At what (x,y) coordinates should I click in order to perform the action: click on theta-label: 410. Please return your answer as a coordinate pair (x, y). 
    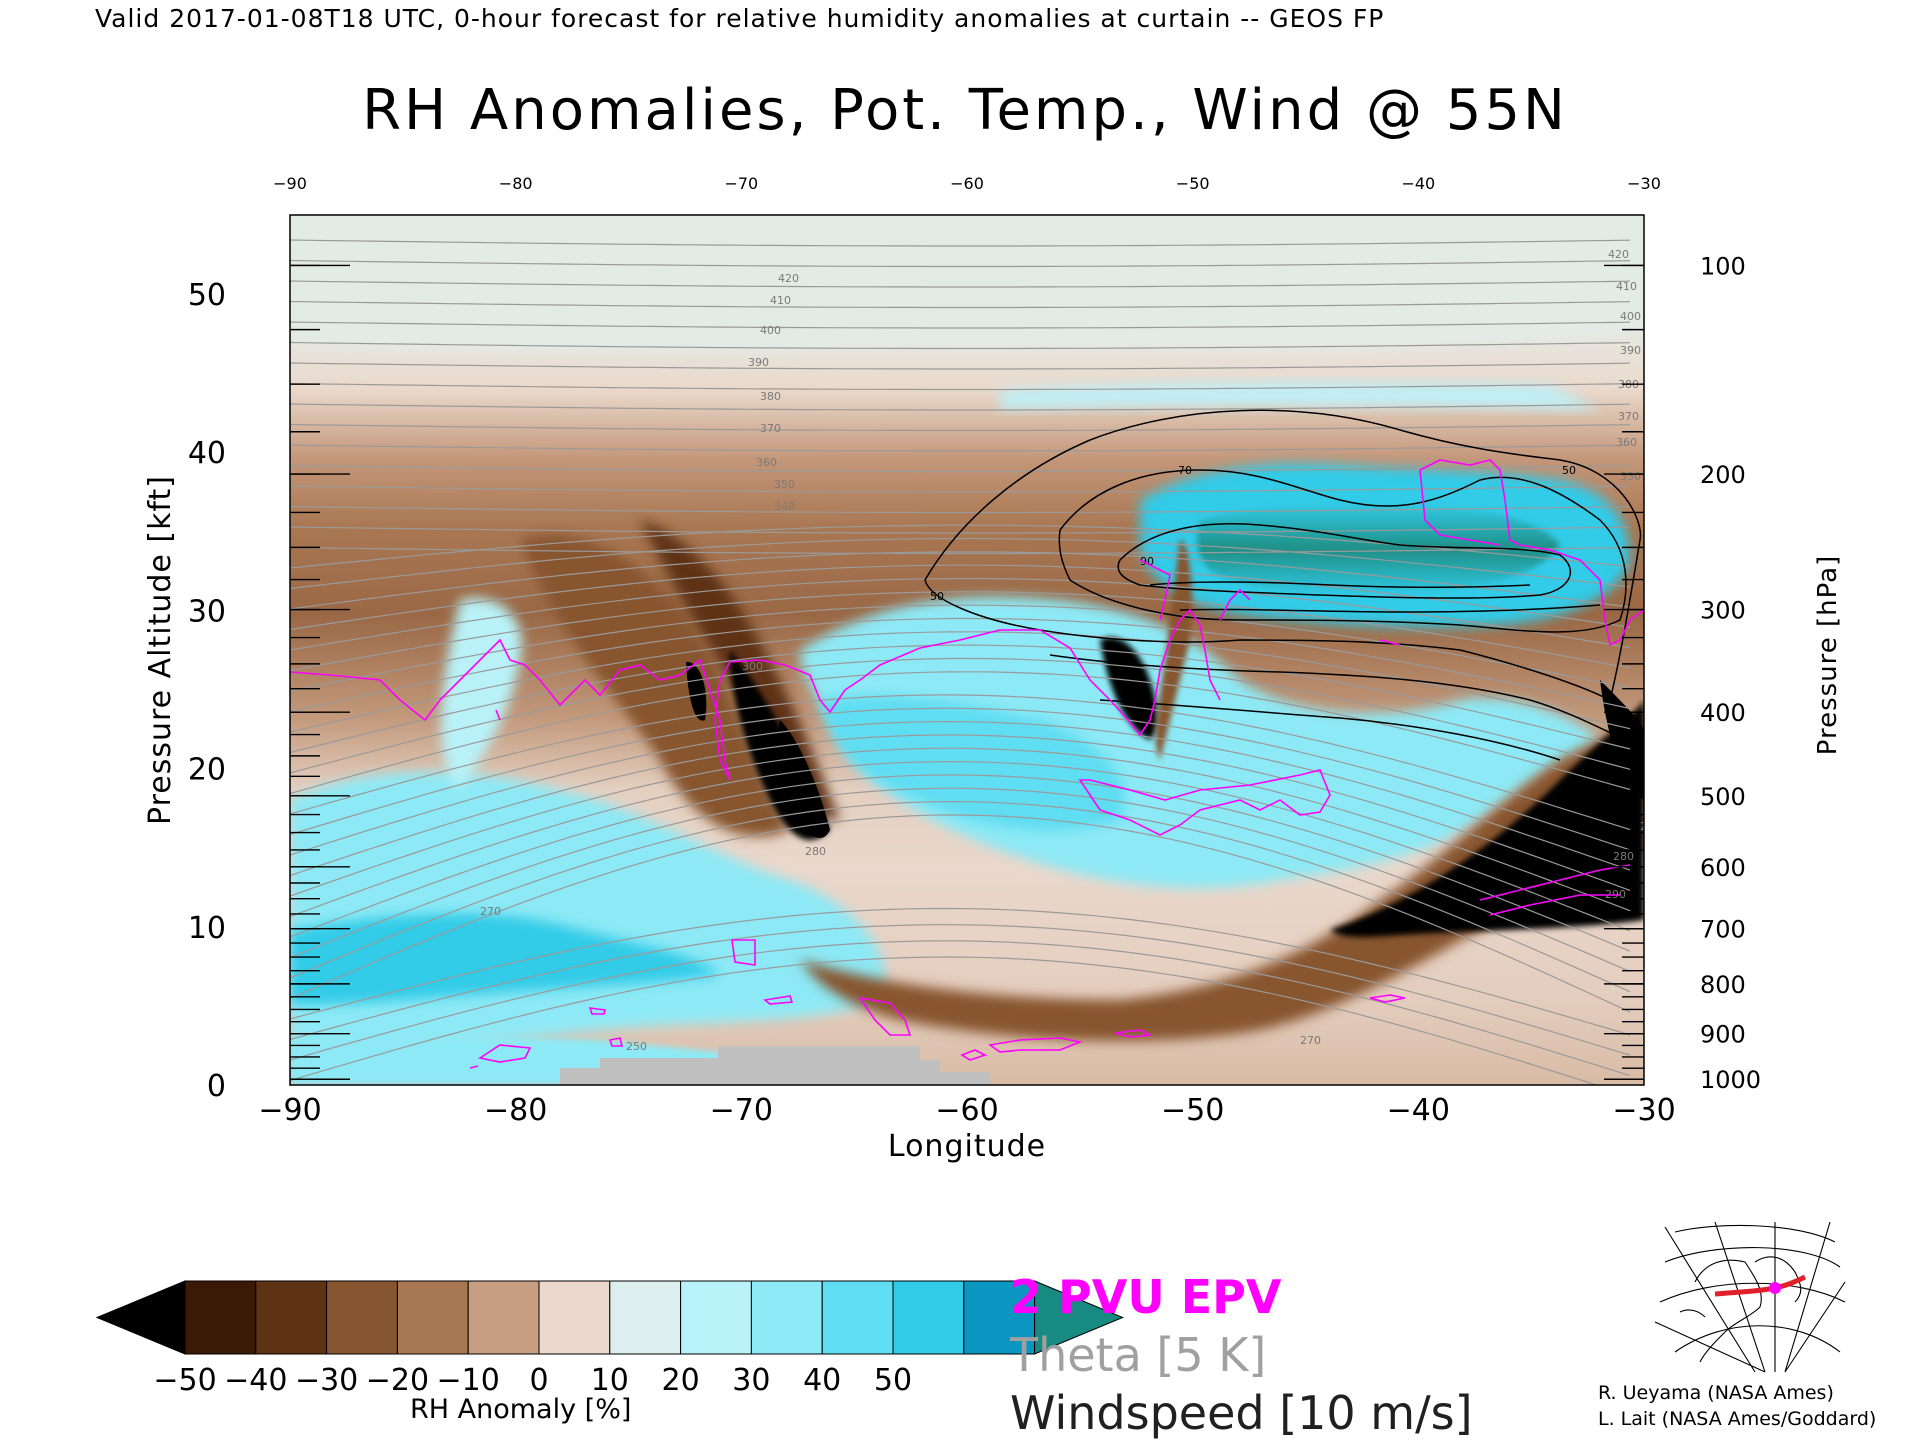
    Looking at the image, I should click on (1626, 286).